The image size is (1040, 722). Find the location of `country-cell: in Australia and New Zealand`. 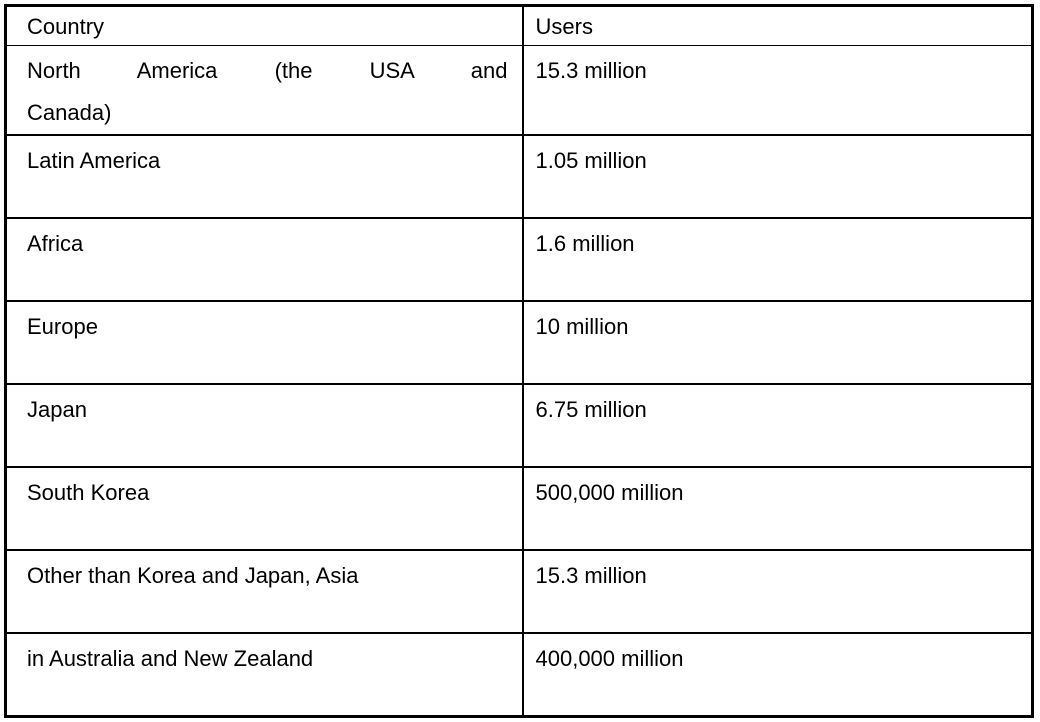

country-cell: in Australia and New Zealand is located at coordinates (264, 675).